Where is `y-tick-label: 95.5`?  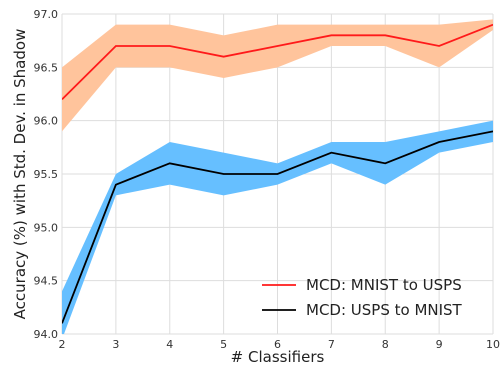
y-tick-label: 95.5 is located at coordinates (46, 174).